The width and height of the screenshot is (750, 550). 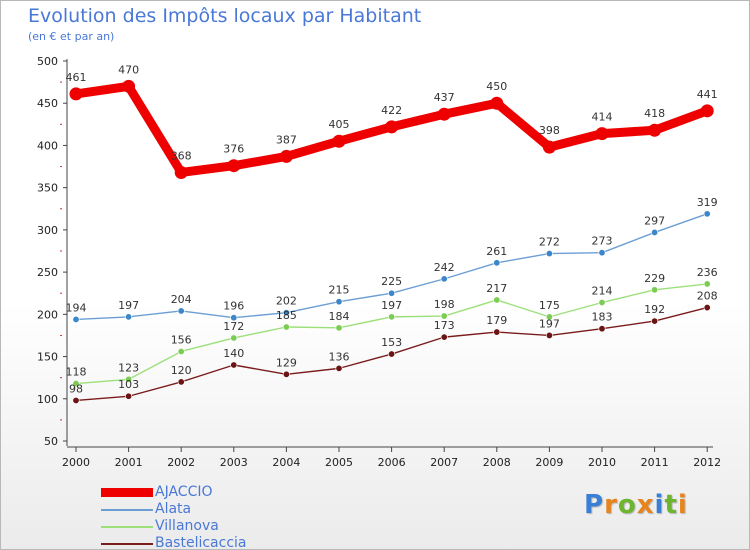 What do you see at coordinates (76, 462) in the screenshot?
I see `x-tick-label: 2000` at bounding box center [76, 462].